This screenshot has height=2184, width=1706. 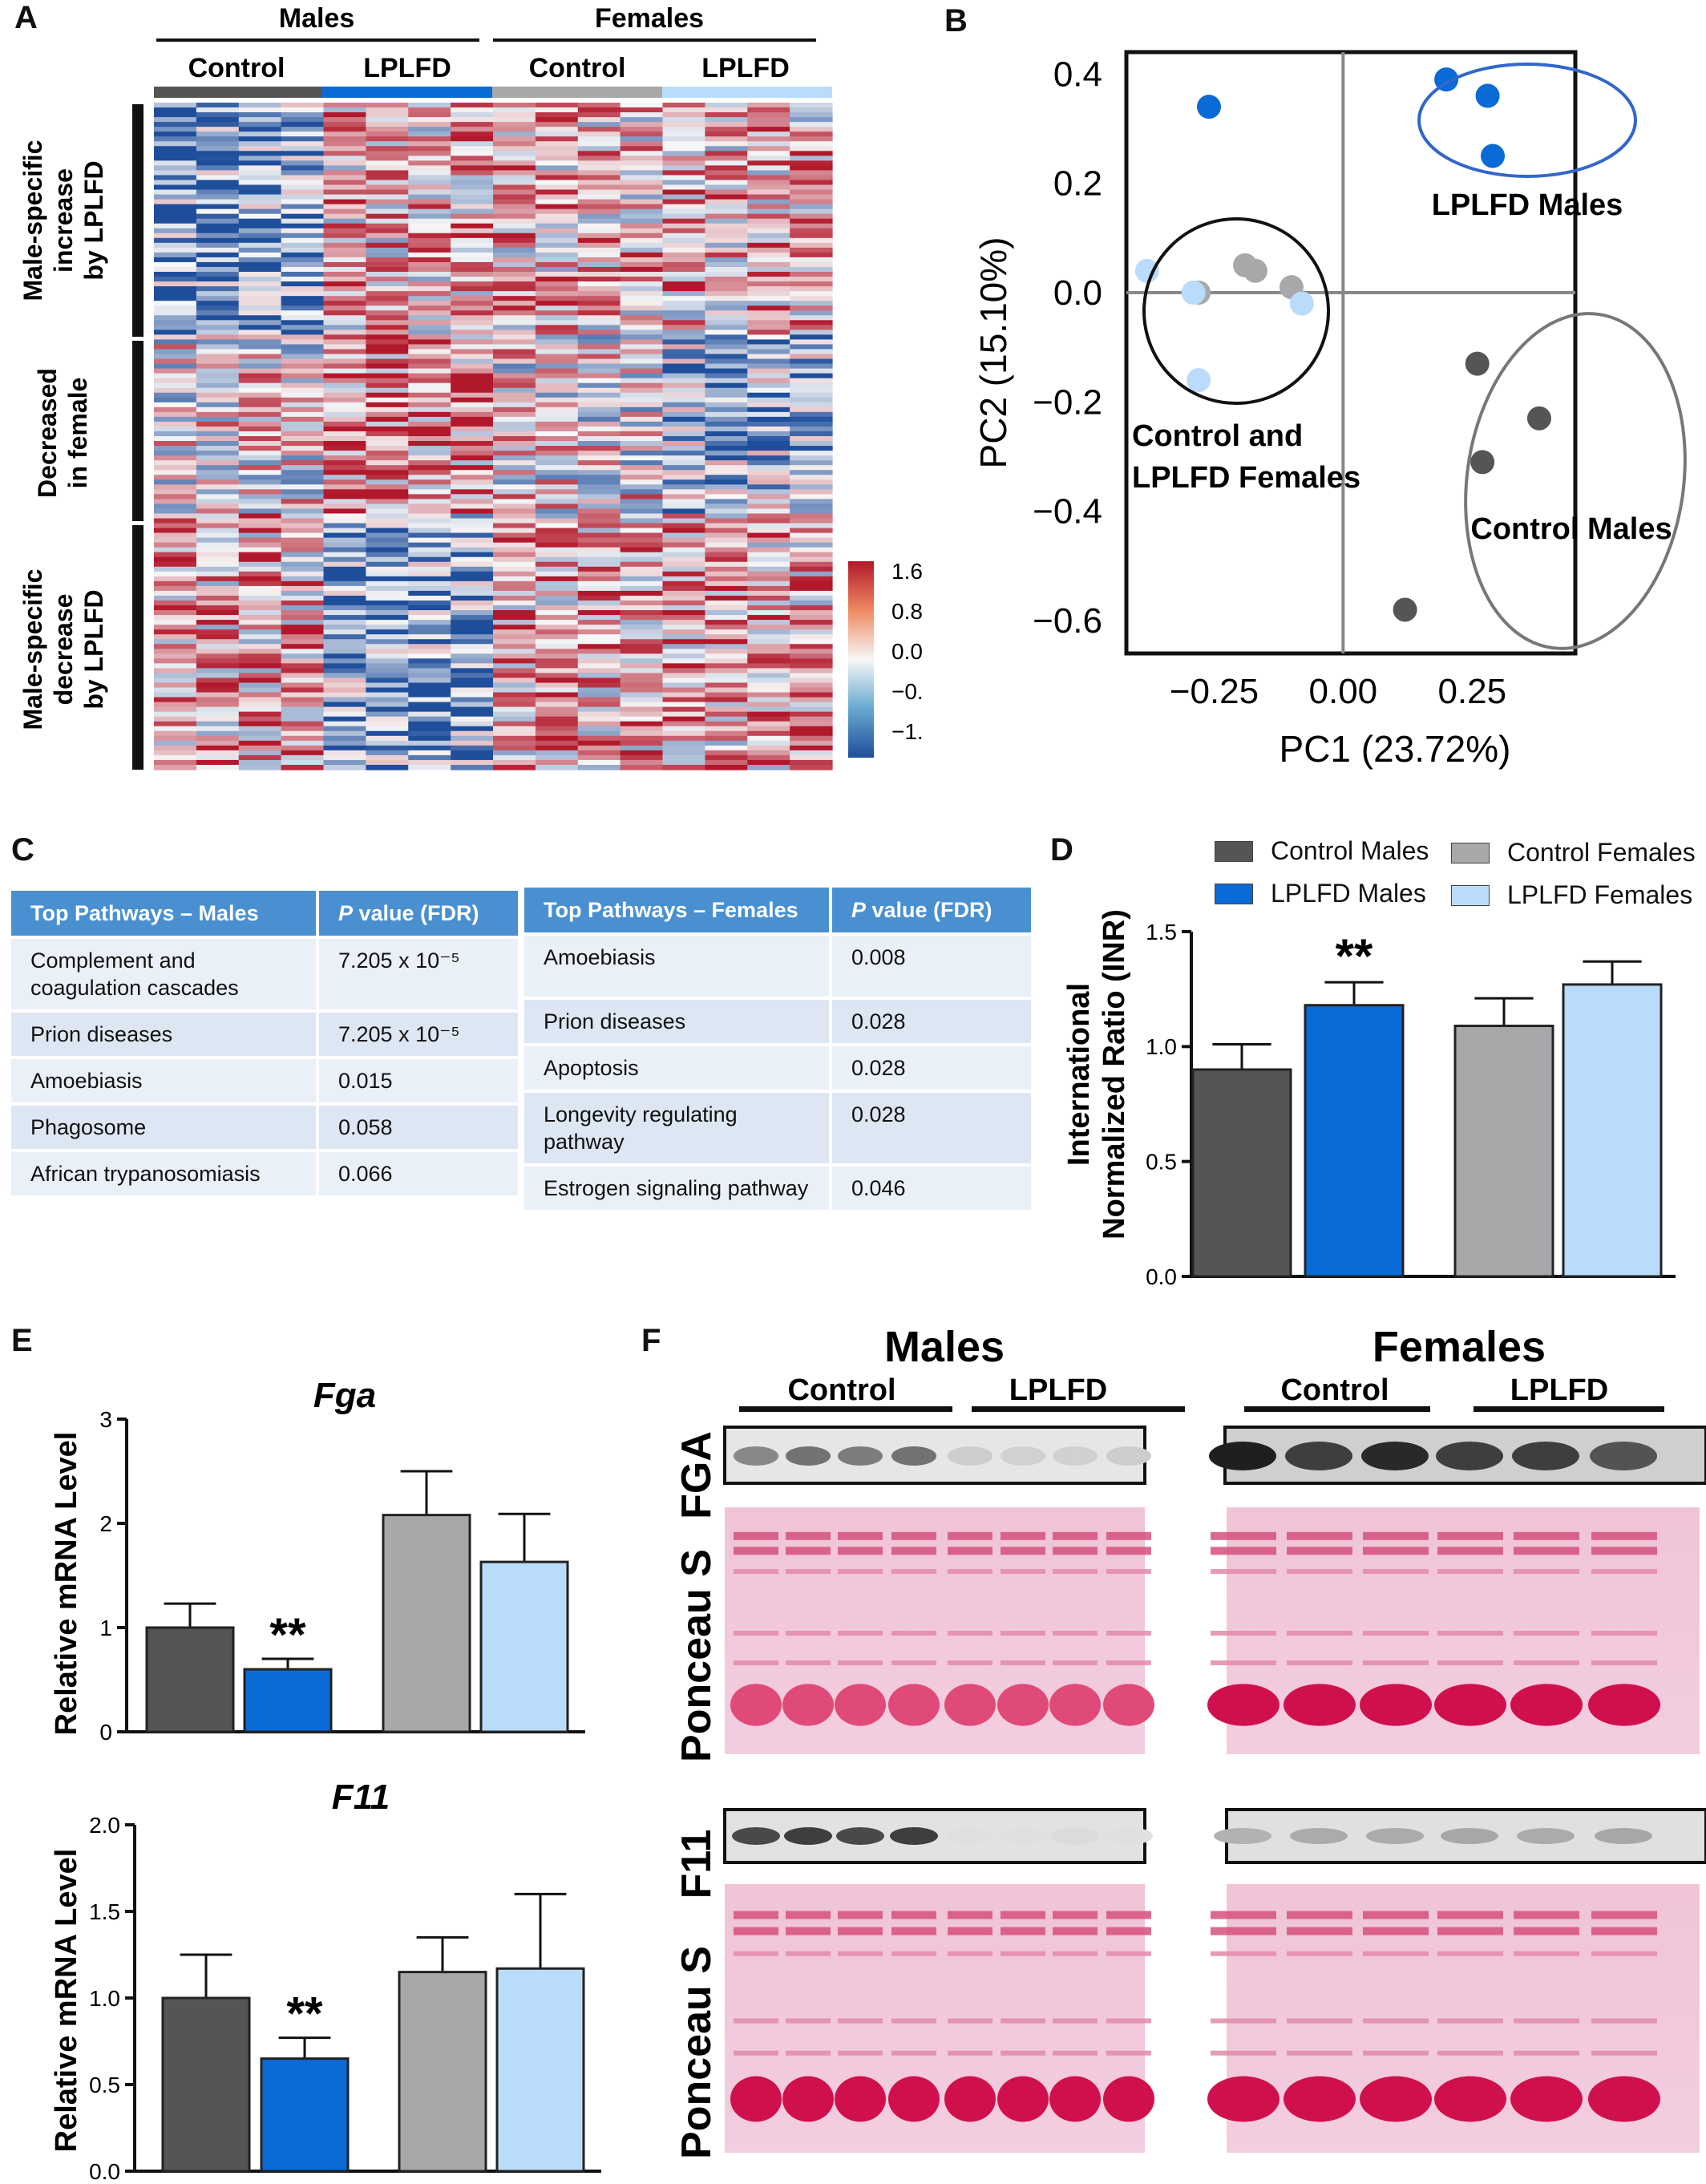 What do you see at coordinates (426, 1623) in the screenshot?
I see `bar` at bounding box center [426, 1623].